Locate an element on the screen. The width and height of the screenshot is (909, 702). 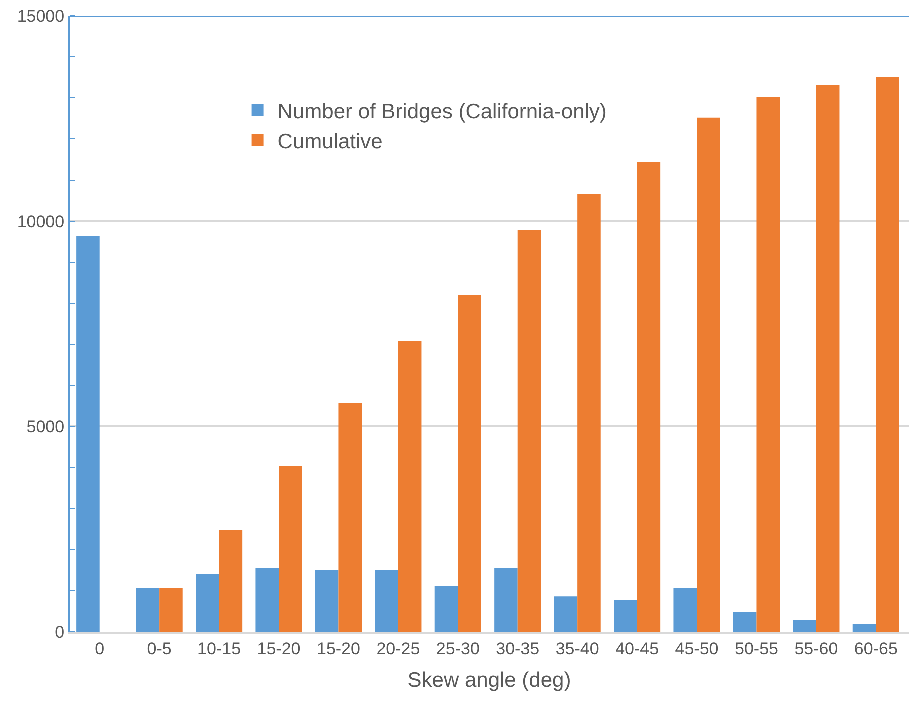
x-tick-label: 55-60 is located at coordinates (816, 648).